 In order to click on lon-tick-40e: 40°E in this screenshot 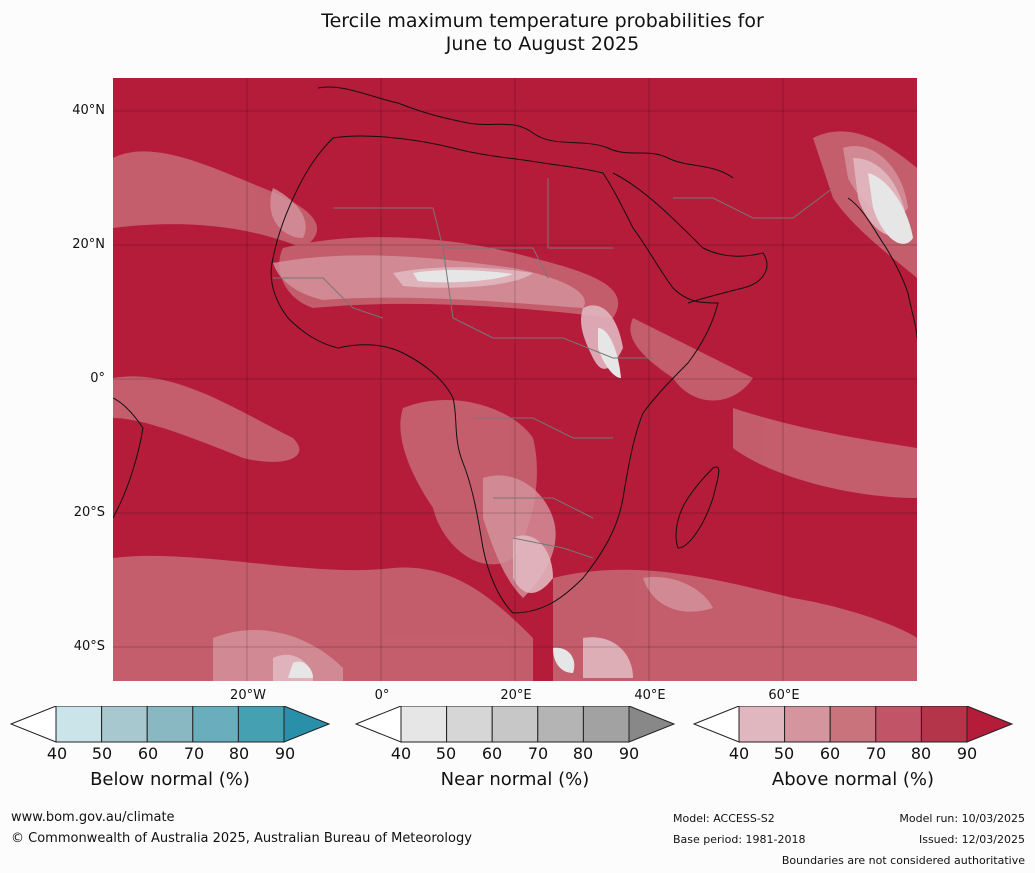, I will do `click(650, 695)`.